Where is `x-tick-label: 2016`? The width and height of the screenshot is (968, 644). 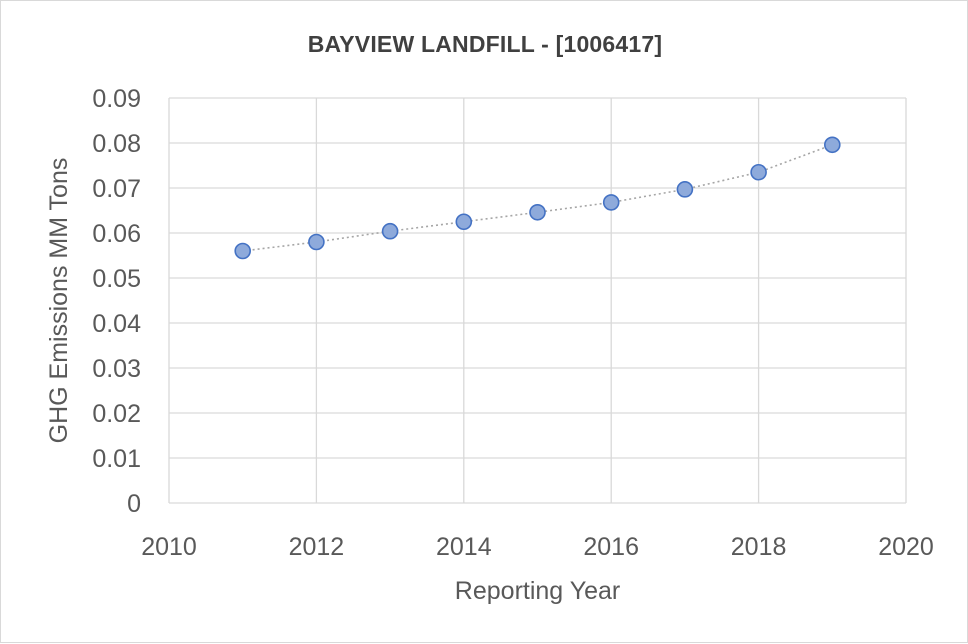
x-tick-label: 2016 is located at coordinates (611, 547).